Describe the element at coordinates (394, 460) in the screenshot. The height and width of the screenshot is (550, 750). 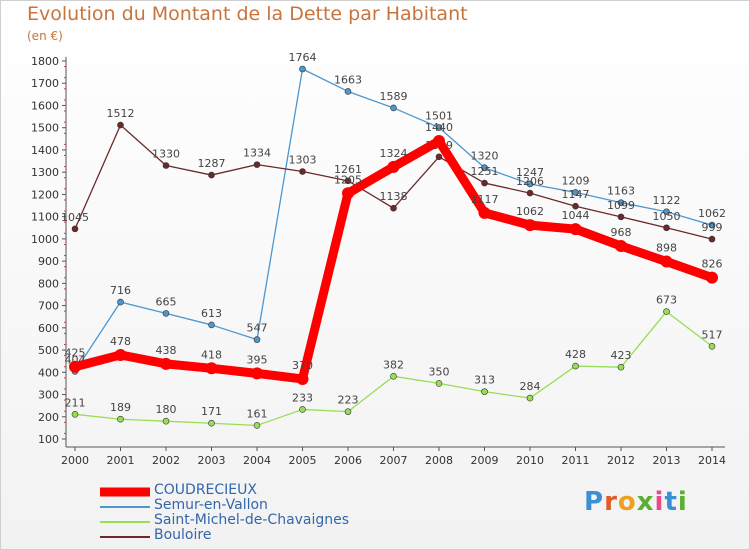
I see `x-tick-label: 2007` at that location.